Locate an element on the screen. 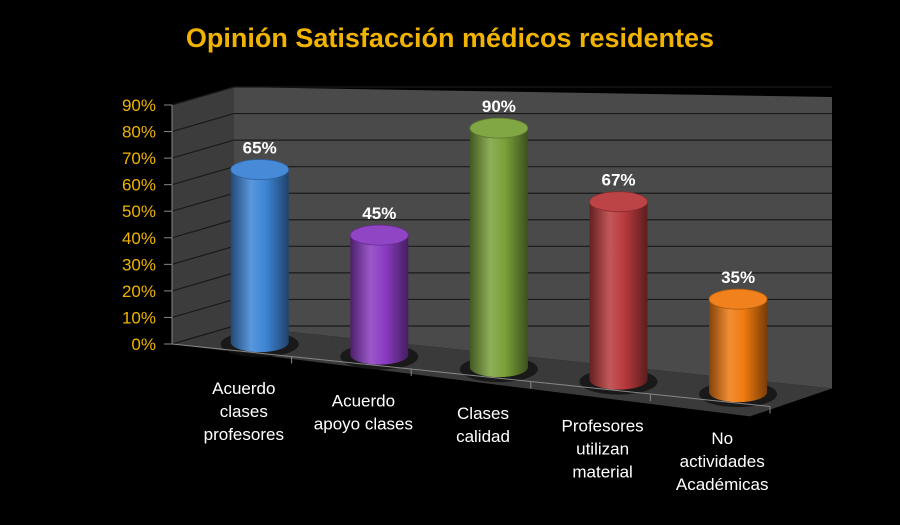 Image resolution: width=900 pixels, height=525 pixels. x-tick-label: Profesores utilizan material is located at coordinates (602, 449).